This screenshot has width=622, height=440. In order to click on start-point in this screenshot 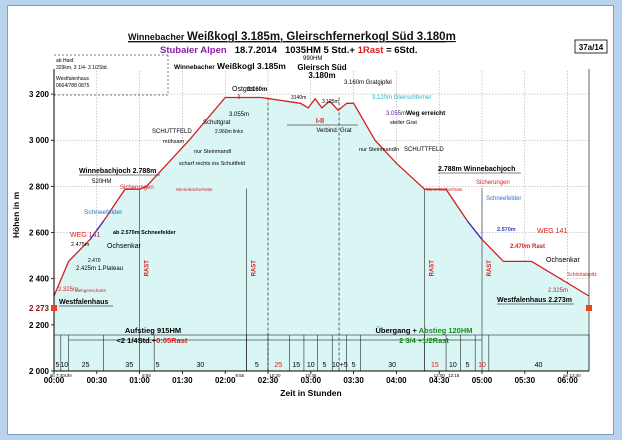, I will do `click(54, 308)`.